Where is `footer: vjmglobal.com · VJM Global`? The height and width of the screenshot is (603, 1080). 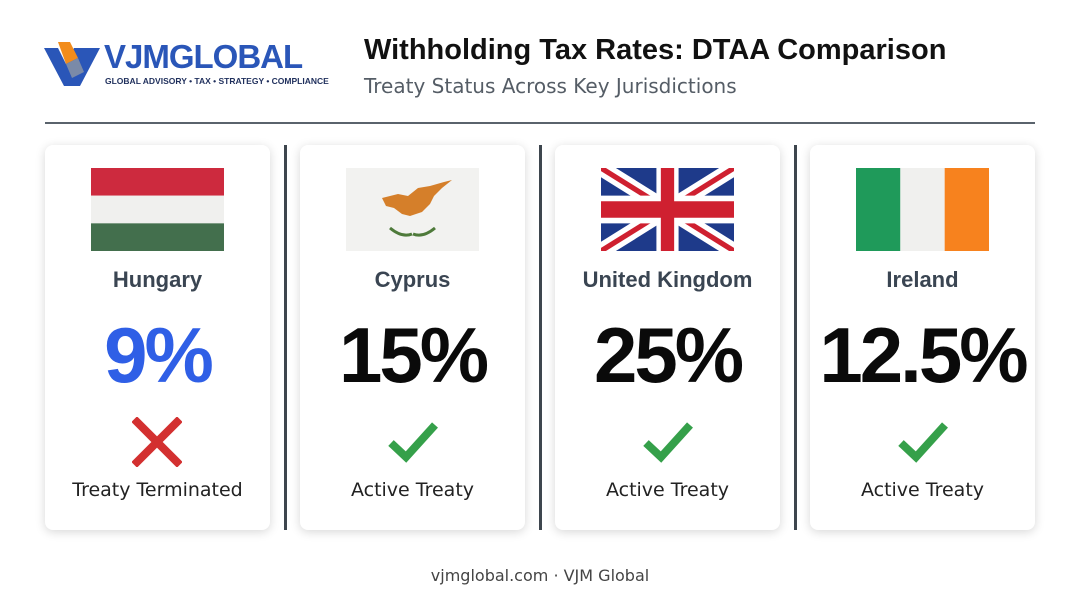
footer: vjmglobal.com · VJM Global is located at coordinates (540, 575).